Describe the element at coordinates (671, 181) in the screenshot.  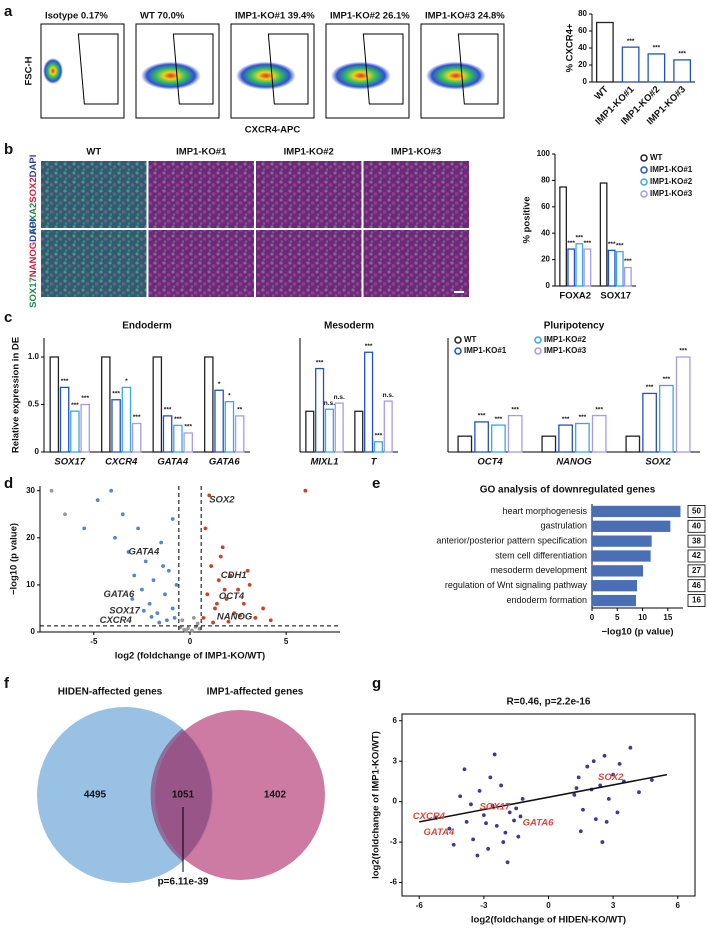
I see `legend-label: IMP1-KO#2` at that location.